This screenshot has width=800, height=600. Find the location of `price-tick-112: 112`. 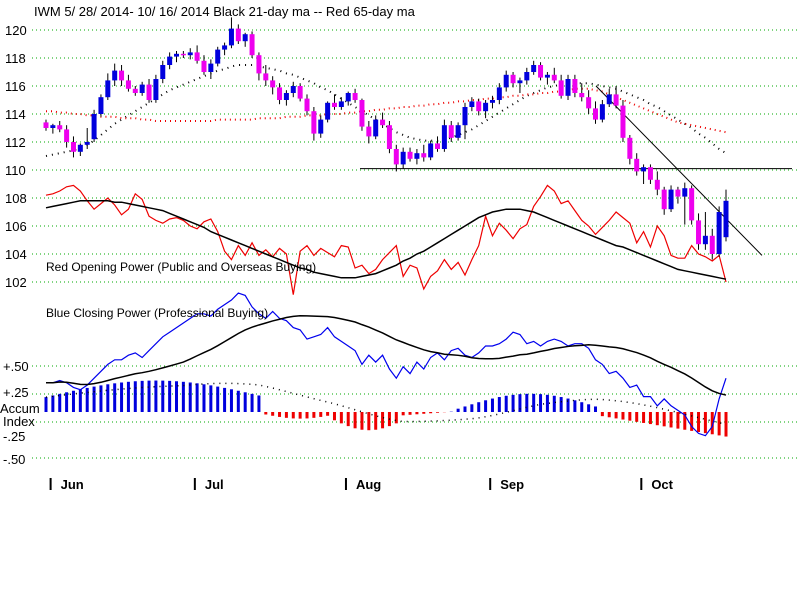

price-tick-112: 112 is located at coordinates (15, 142).